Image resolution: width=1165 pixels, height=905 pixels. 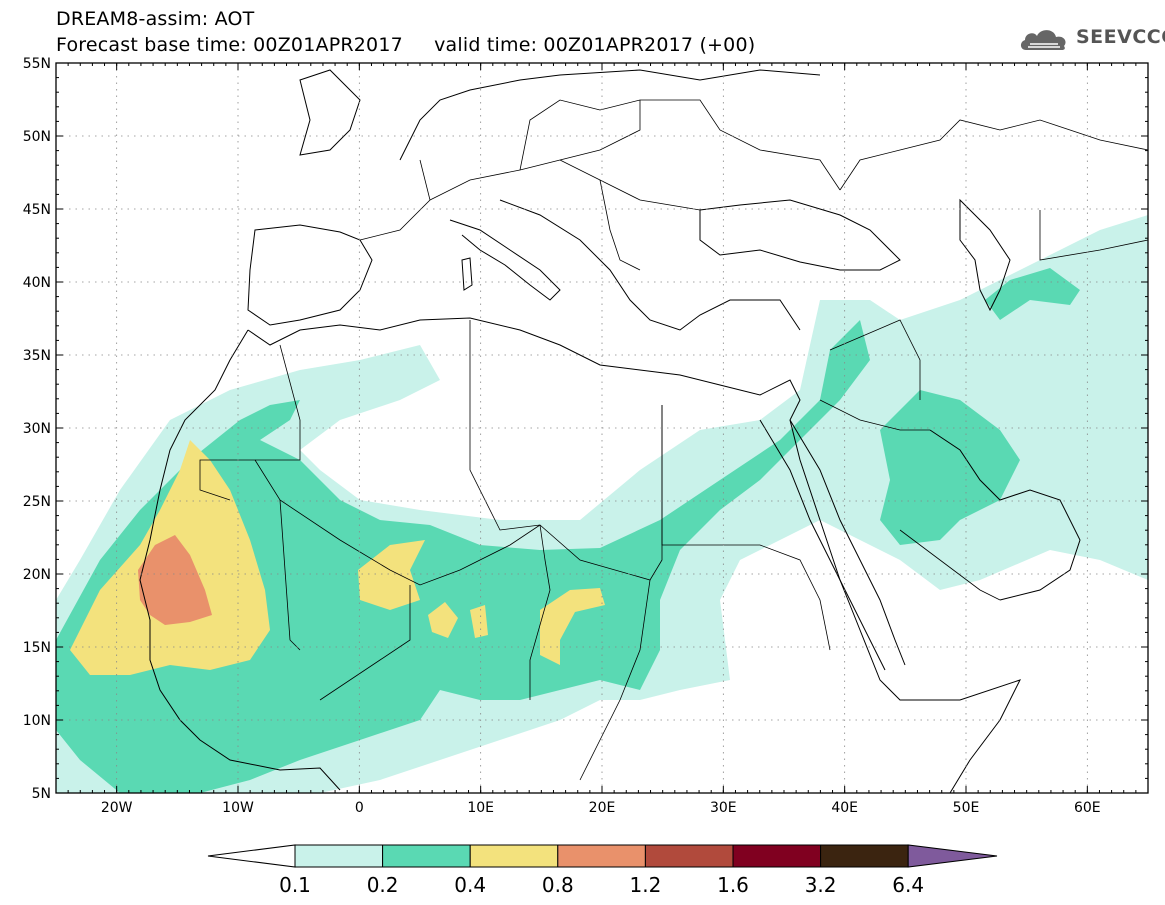 I want to click on lat-label: 35N, so click(x=37, y=356).